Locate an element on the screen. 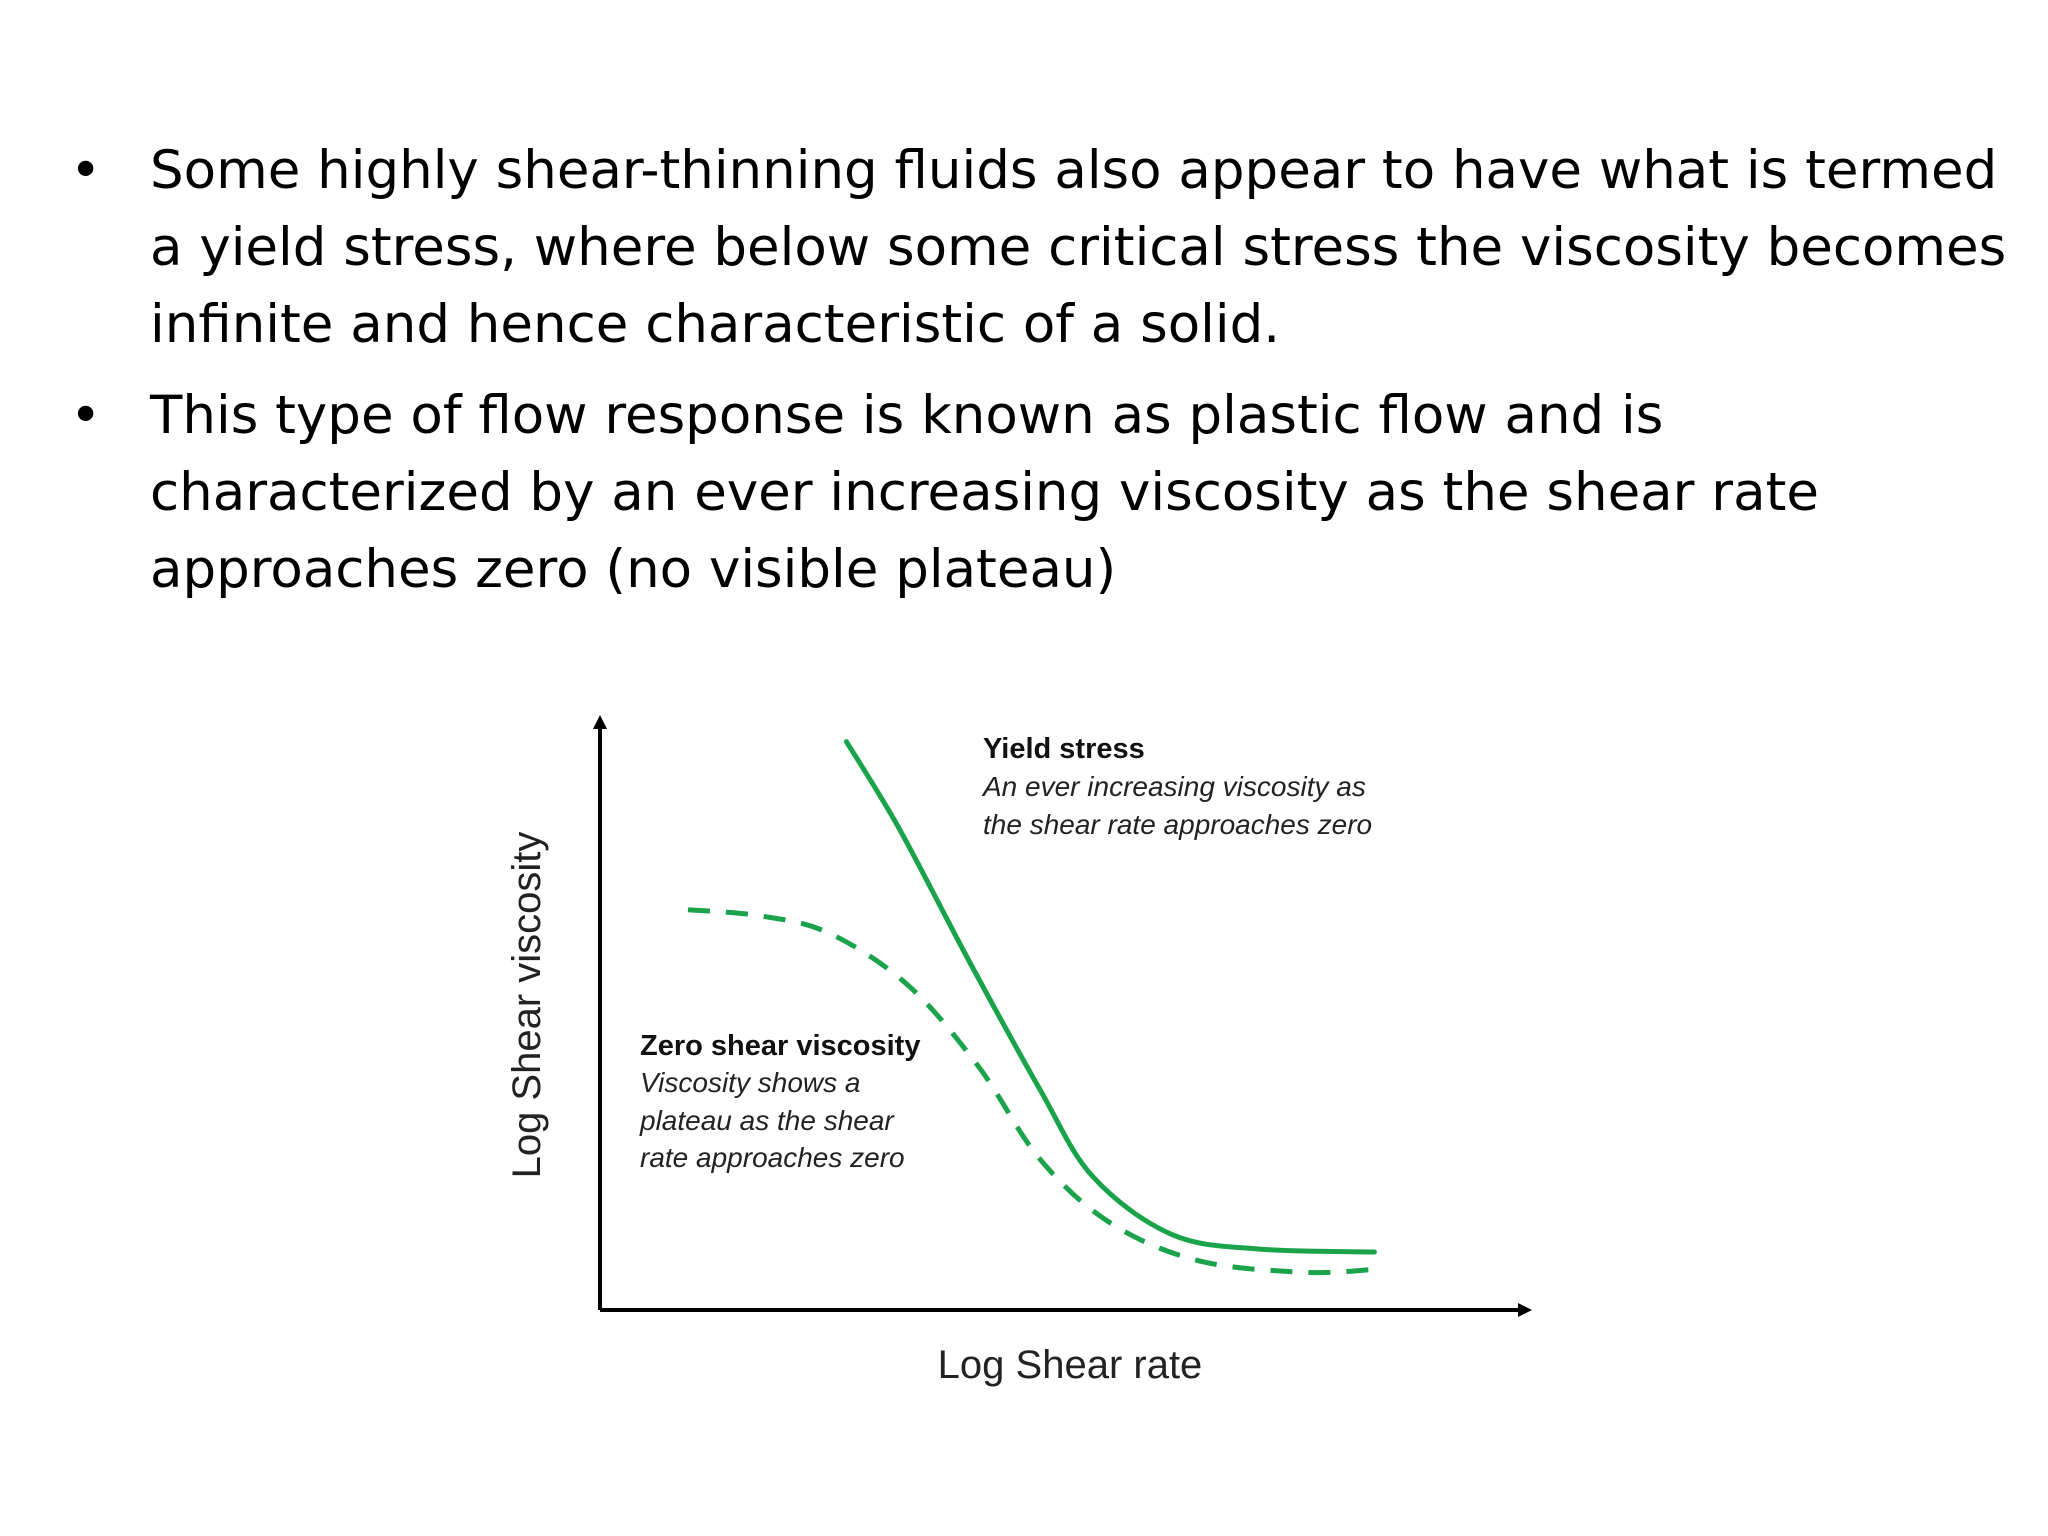 This screenshot has height=1536, width=2048. zero-shear-viscosity-curve is located at coordinates (1031, 1091).